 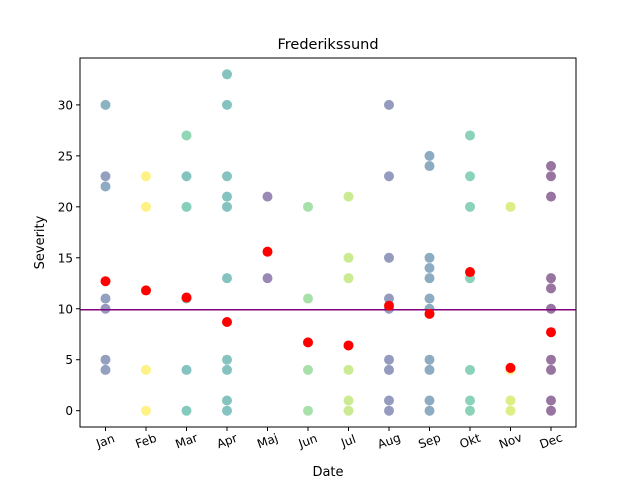 What do you see at coordinates (146, 441) in the screenshot?
I see `x-tick-label: Feb` at bounding box center [146, 441].